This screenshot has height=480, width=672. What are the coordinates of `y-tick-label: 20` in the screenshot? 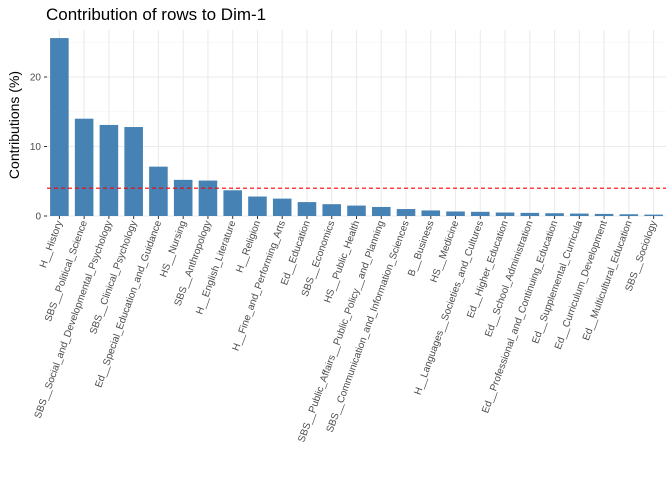 It's located at (36, 78).